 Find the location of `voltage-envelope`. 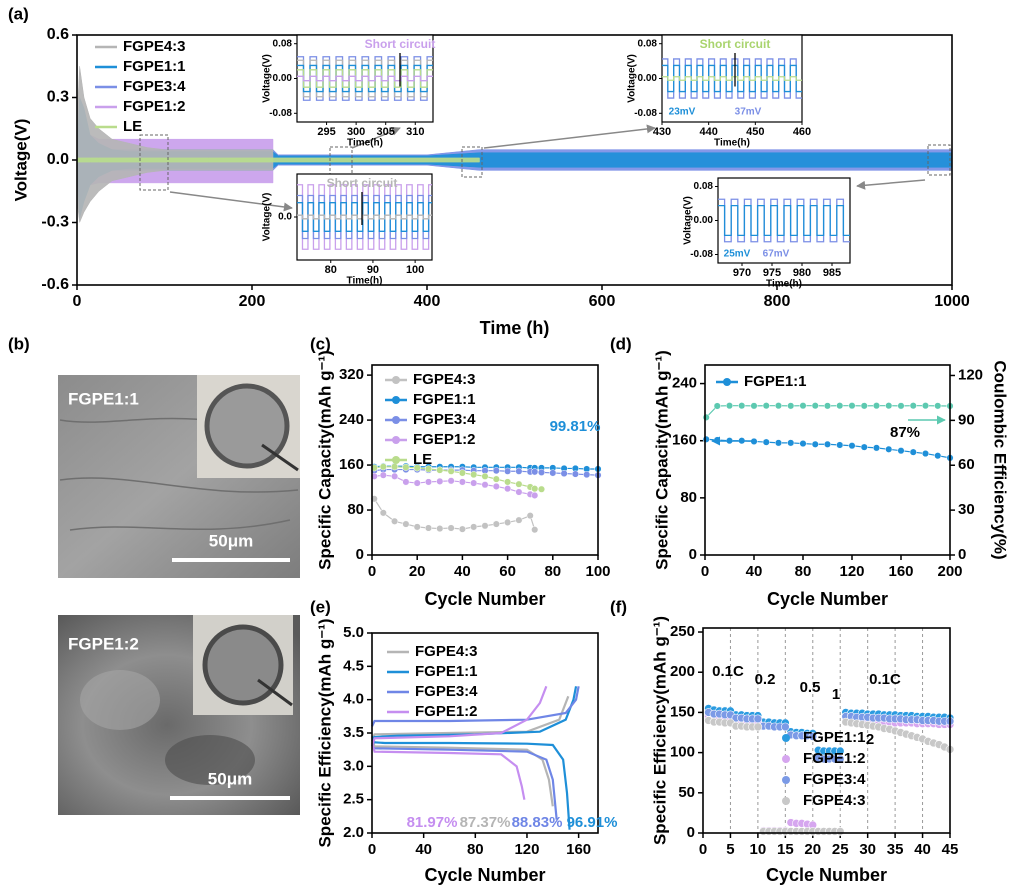

voltage-envelope is located at coordinates (278, 160).